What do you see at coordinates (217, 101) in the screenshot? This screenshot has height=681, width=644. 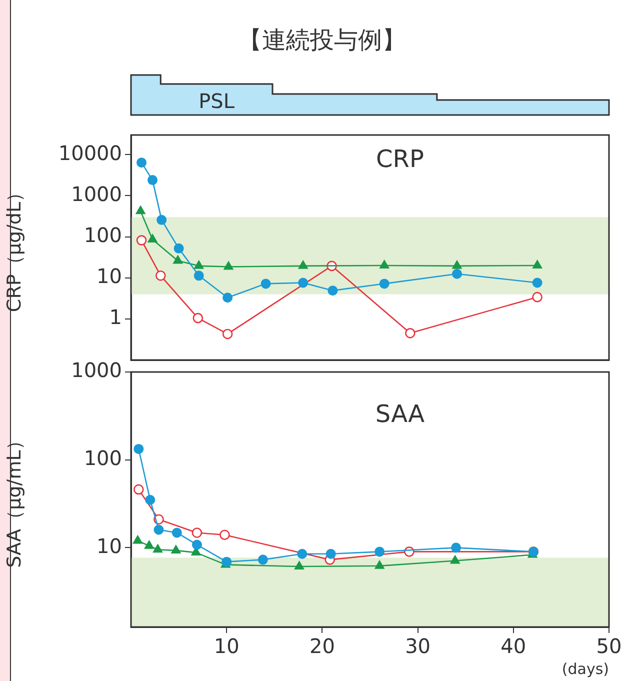 I see `series-label: PSL` at bounding box center [217, 101].